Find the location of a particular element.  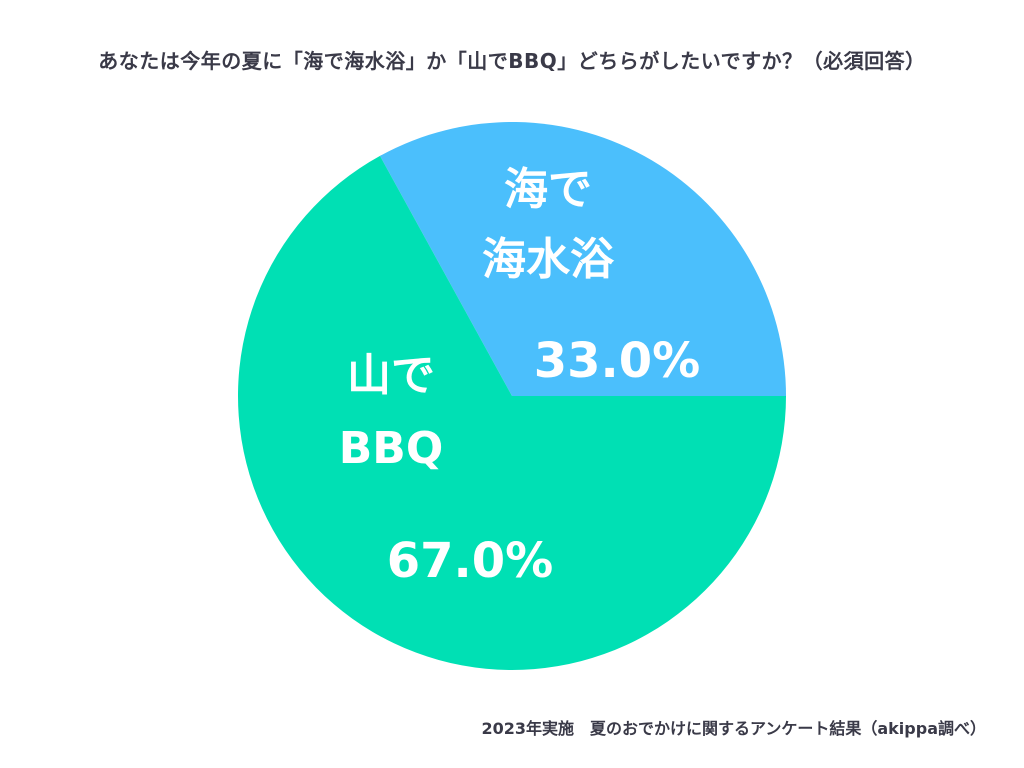

slice-0-name-line-1: 海水浴 is located at coordinates (548, 259).